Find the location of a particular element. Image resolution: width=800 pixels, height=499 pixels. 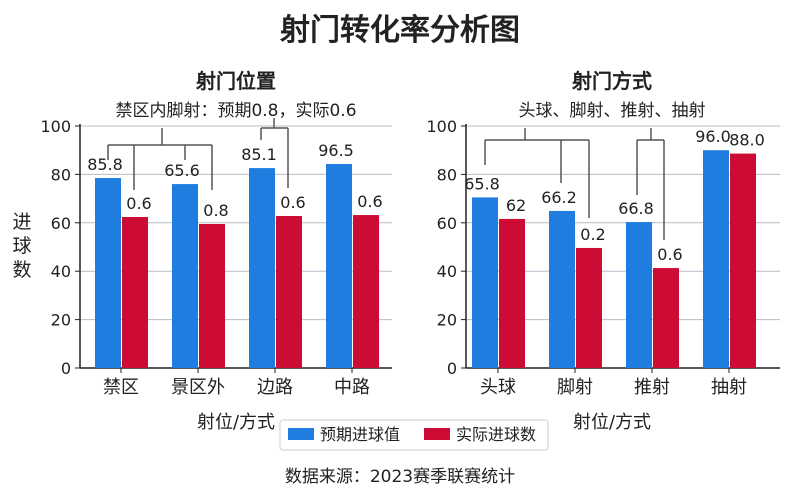

data-label: 62 is located at coordinates (516, 205).